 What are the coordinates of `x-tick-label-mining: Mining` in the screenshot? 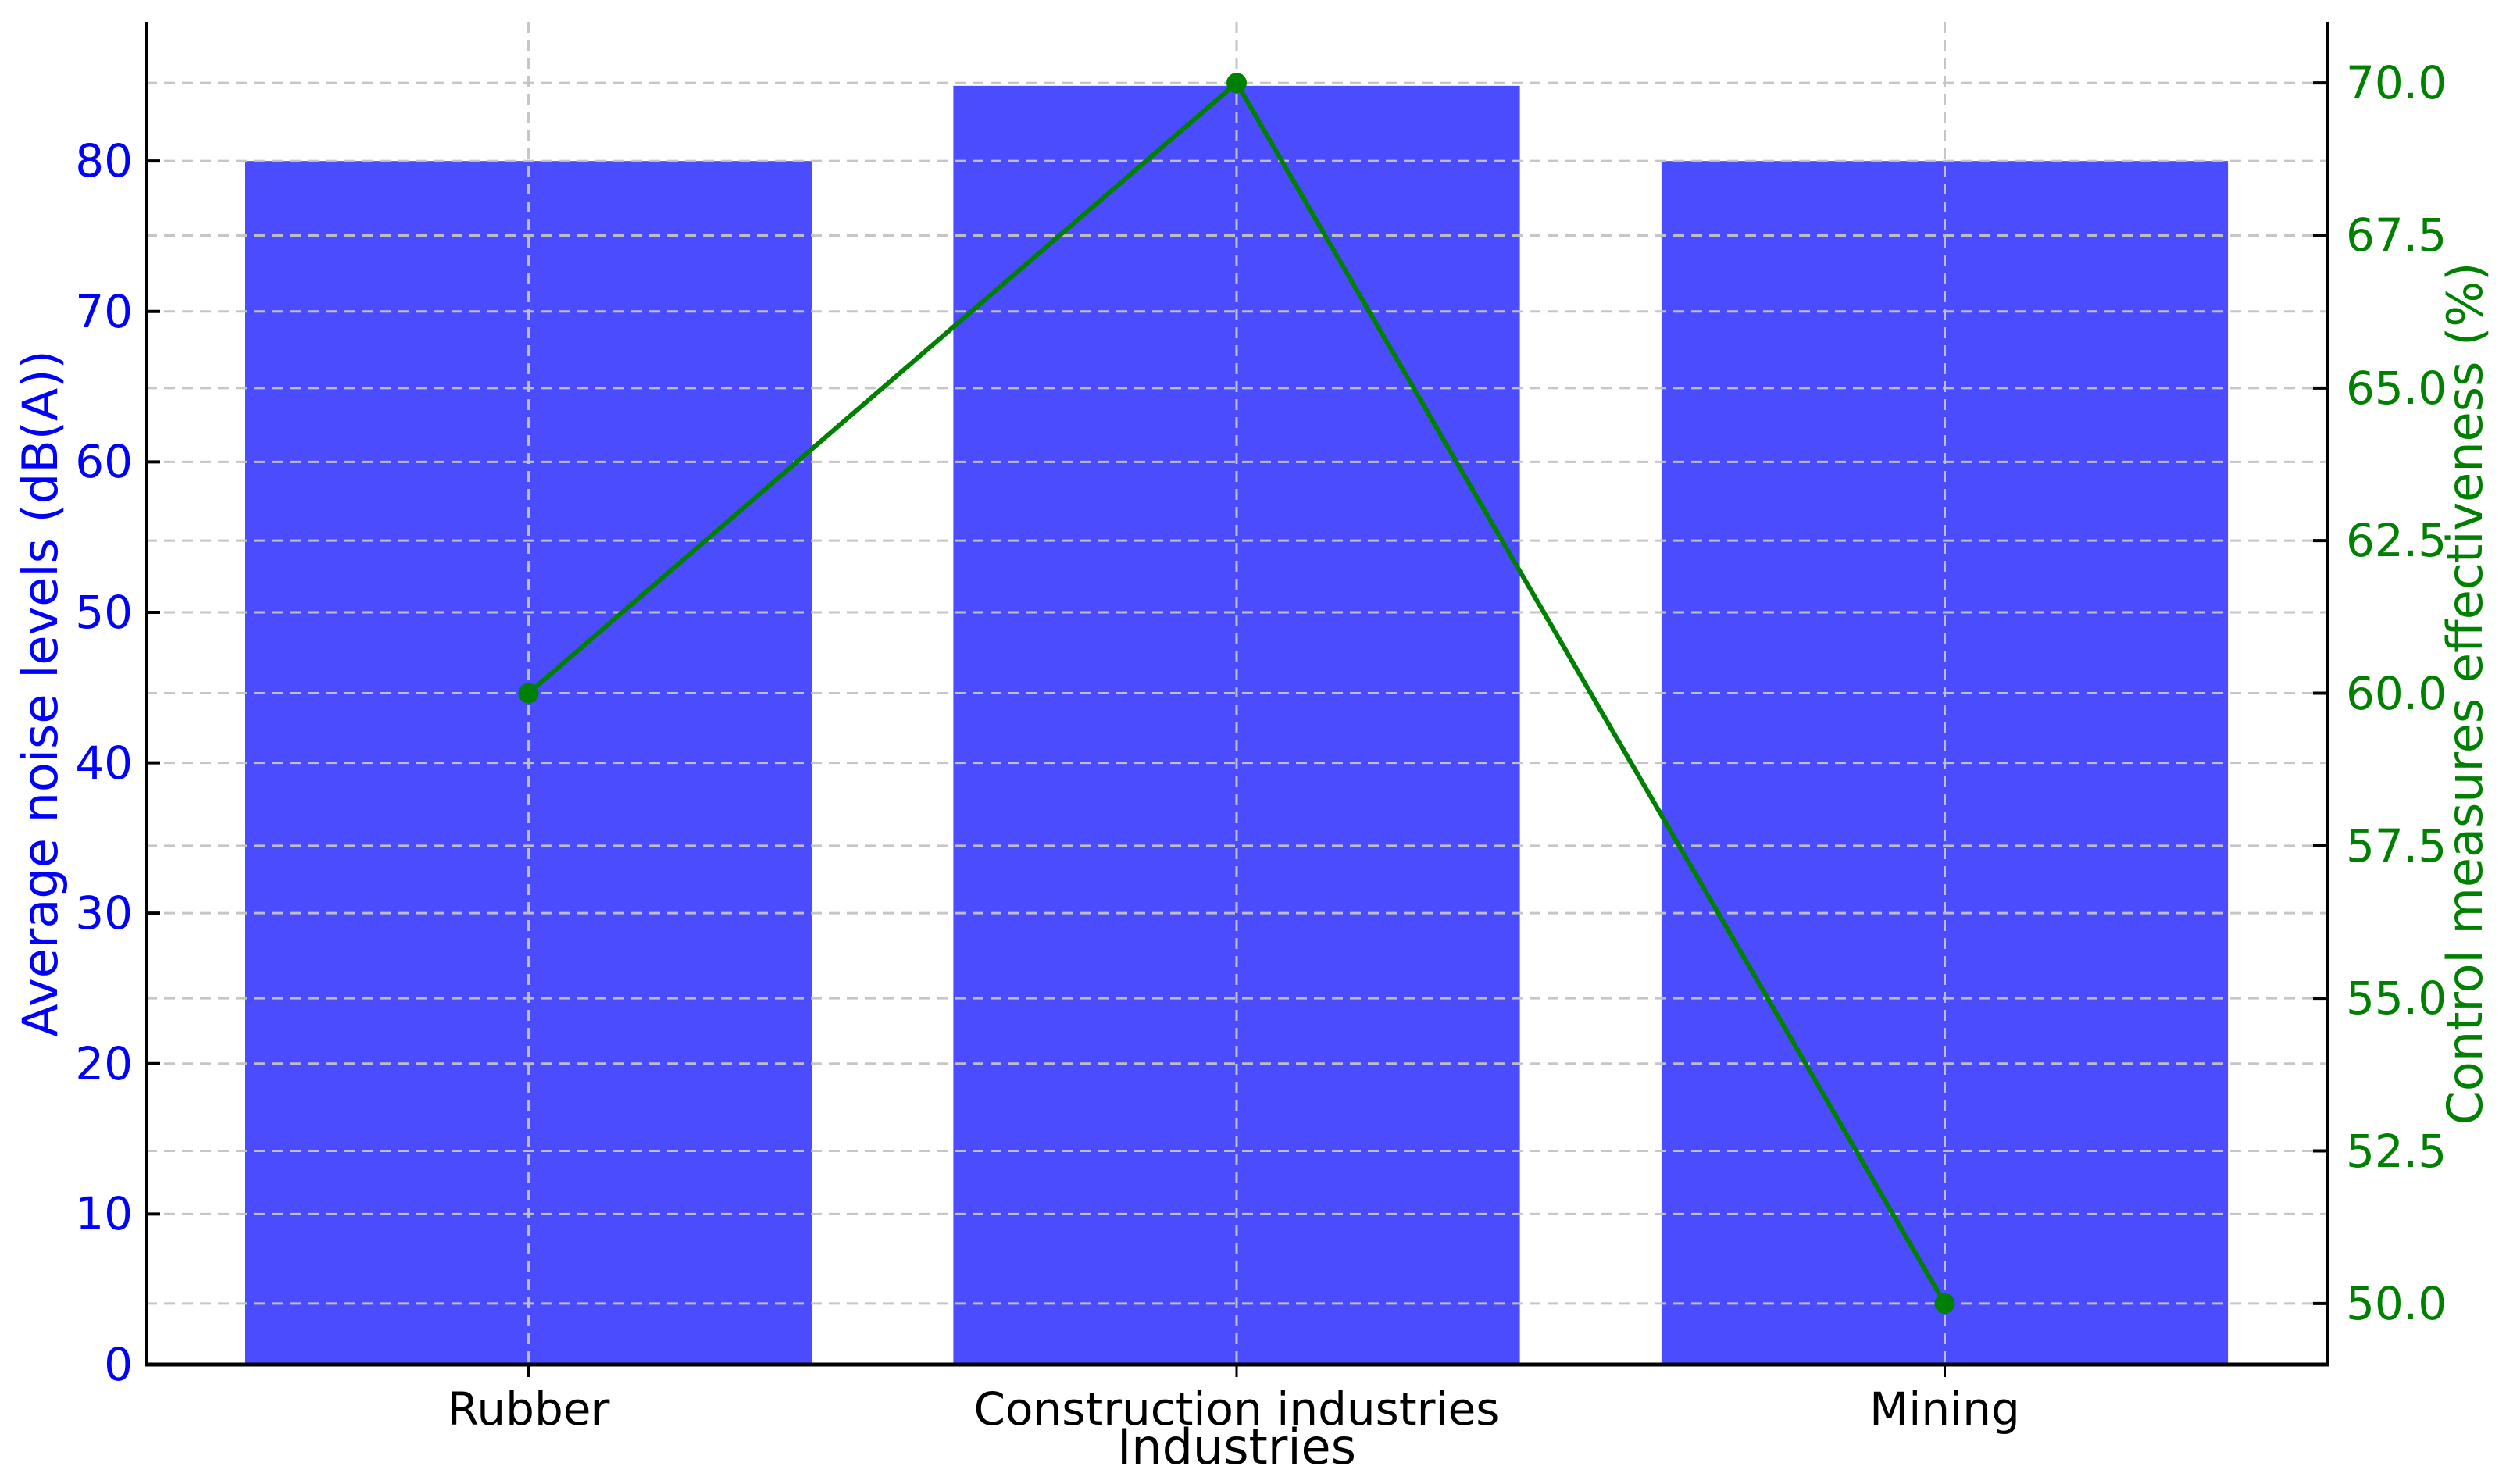 It's located at (1944, 1409).